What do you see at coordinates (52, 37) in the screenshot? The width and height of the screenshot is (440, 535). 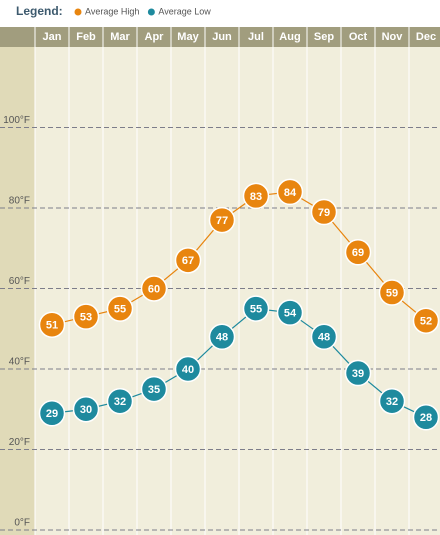 I see `x-tick-label: Jan` at bounding box center [52, 37].